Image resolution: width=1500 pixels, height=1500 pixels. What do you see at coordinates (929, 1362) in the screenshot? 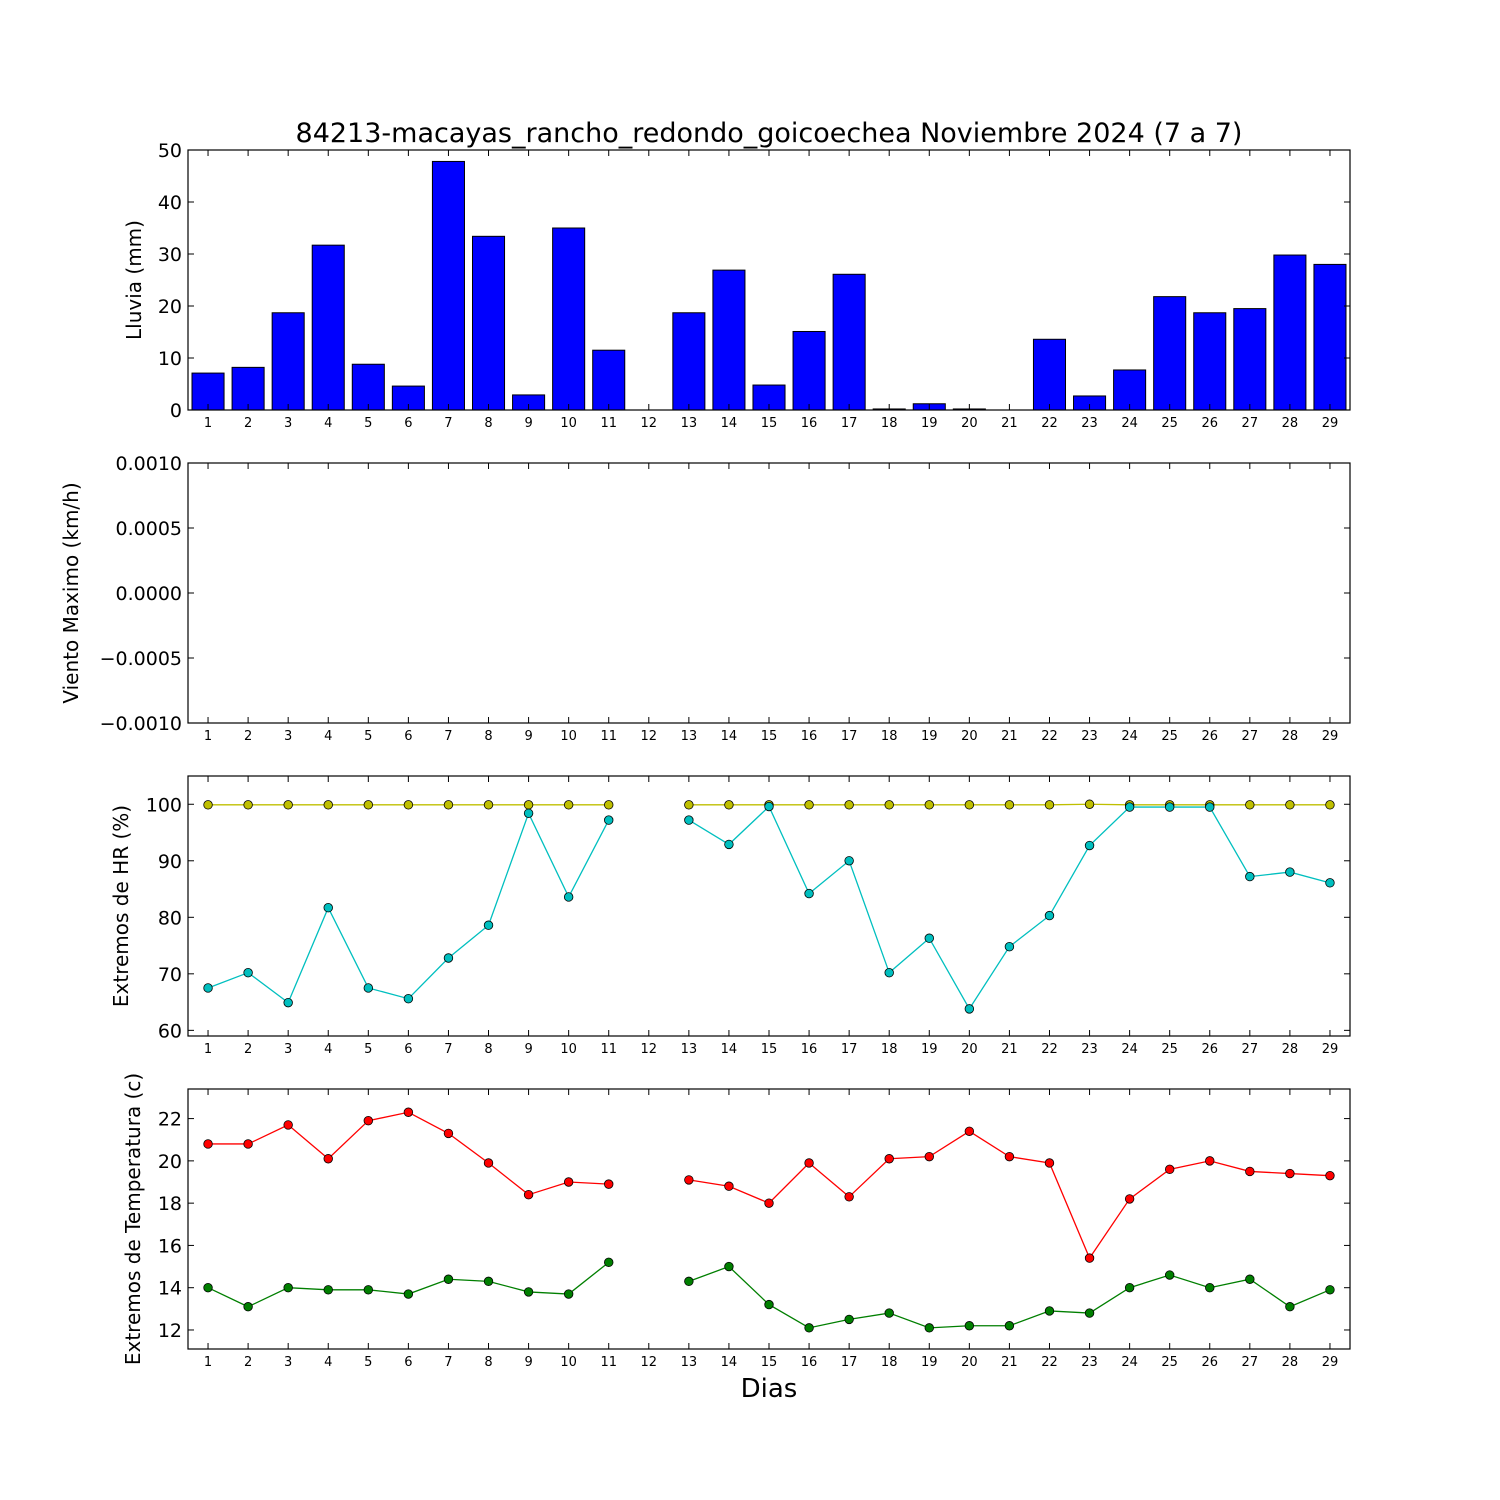
I see `xtick-label-temperatura-19: 19` at bounding box center [929, 1362].